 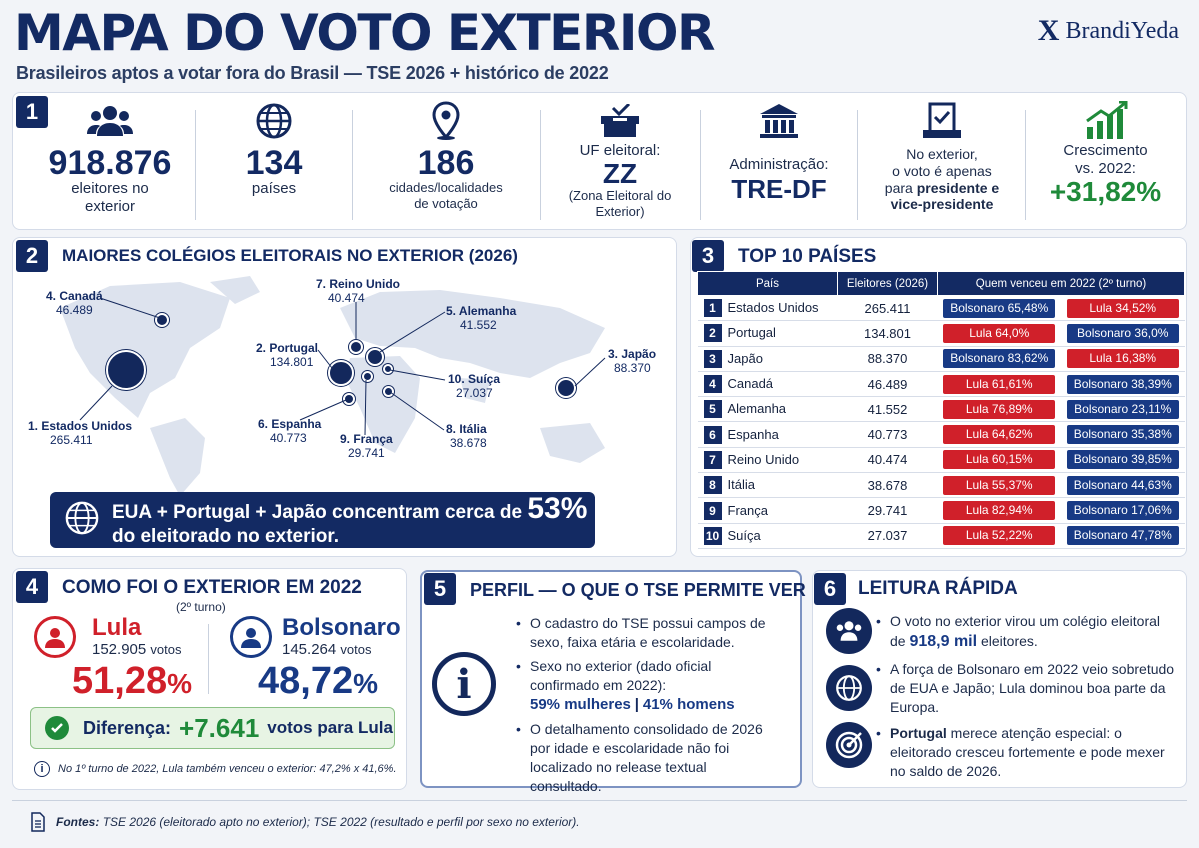 What do you see at coordinates (1123, 333) in the screenshot?
I see `runnerup-cell: Bolsonaro 36,0%` at bounding box center [1123, 333].